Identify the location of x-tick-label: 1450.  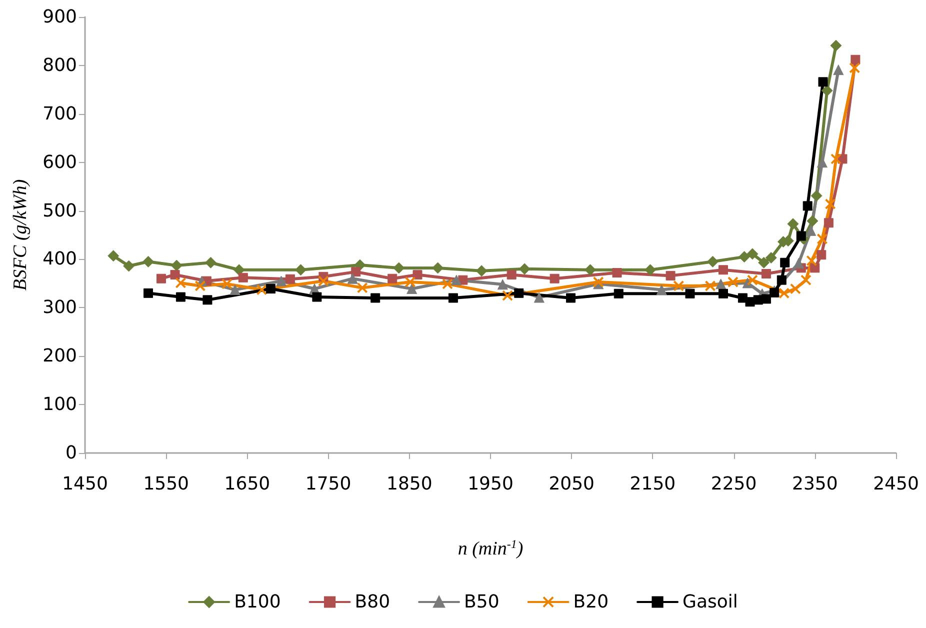
(85, 484).